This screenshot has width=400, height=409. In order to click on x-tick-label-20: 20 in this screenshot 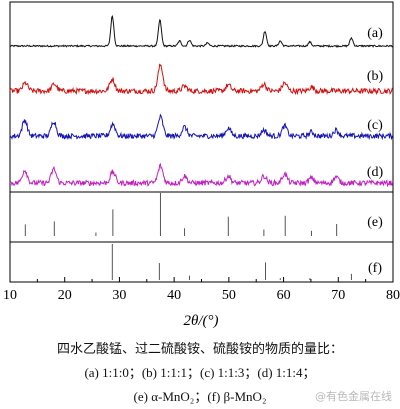, I will do `click(65, 295)`.